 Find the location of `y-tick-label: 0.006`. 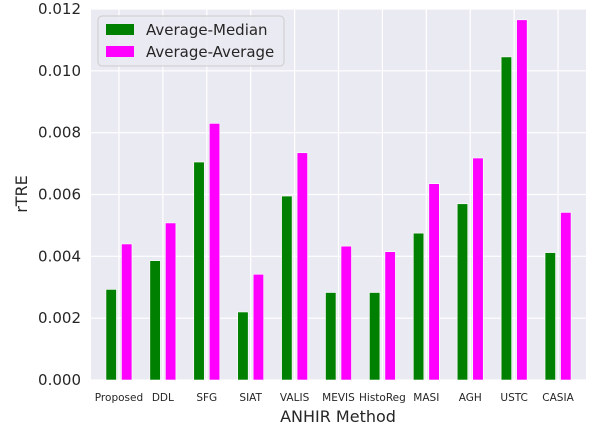

y-tick-label: 0.006 is located at coordinates (59, 195).